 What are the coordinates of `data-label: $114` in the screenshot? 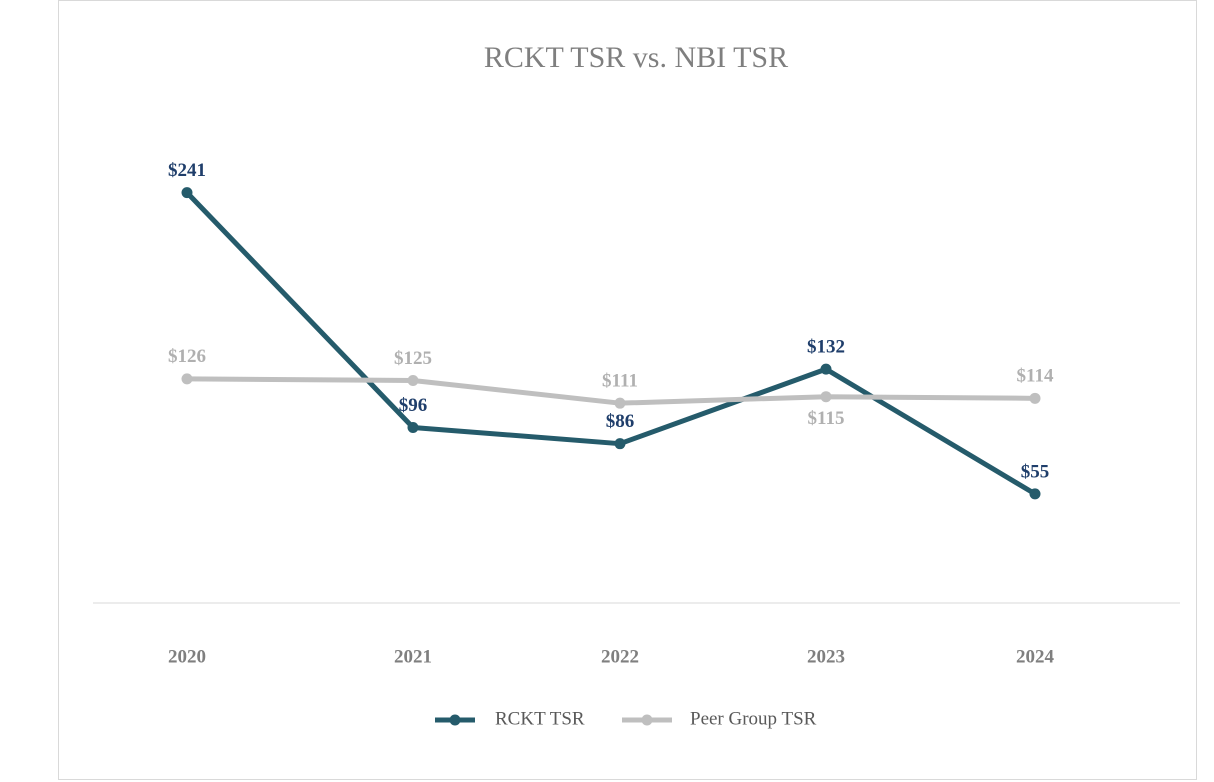 It's located at (1035, 376).